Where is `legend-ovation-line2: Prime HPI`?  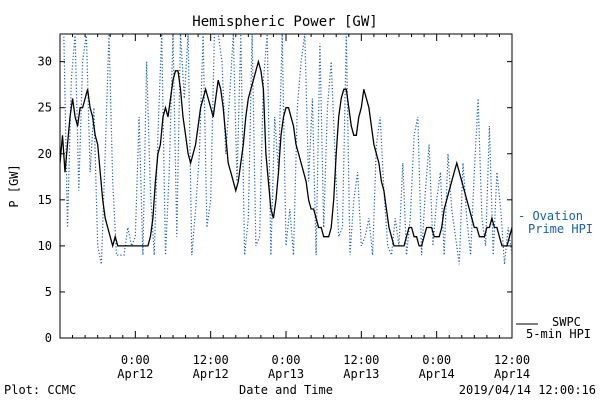
legend-ovation-line2: Prime HPI is located at coordinates (560, 229).